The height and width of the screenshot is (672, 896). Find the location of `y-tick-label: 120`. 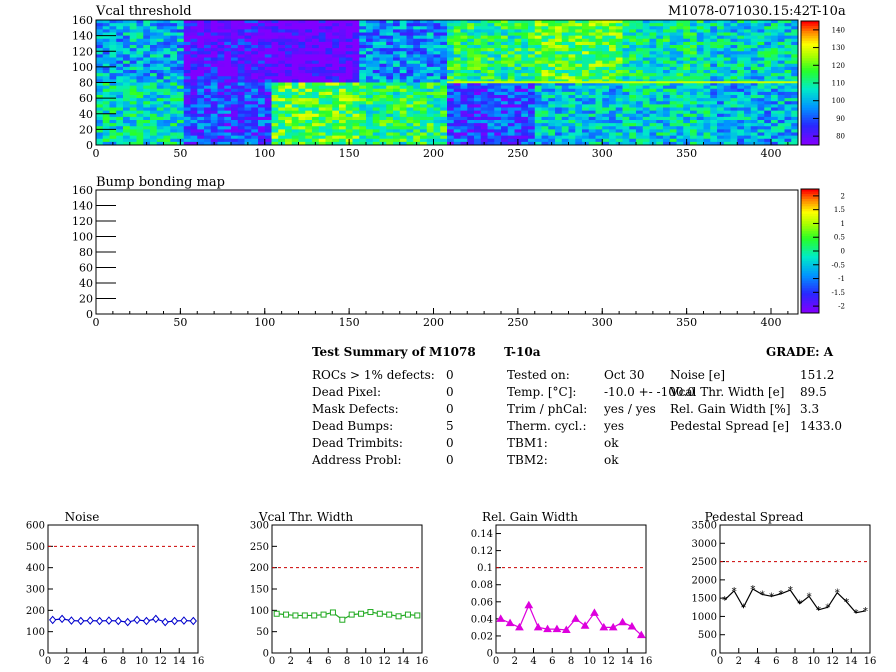

y-tick-label: 120 is located at coordinates (82, 221).